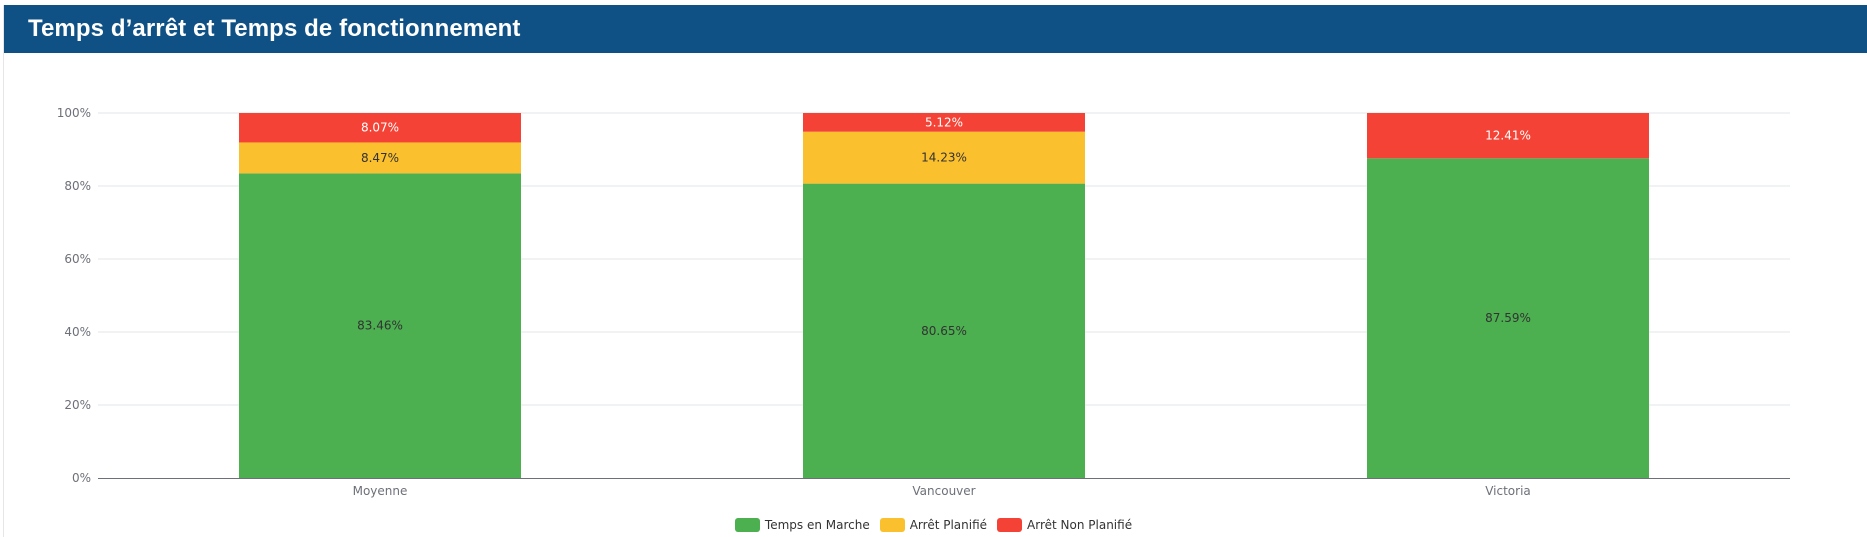 This screenshot has height=537, width=1867. I want to click on panel-header: Temps d’arrêt et Temps de fonctionnement, so click(935, 29).